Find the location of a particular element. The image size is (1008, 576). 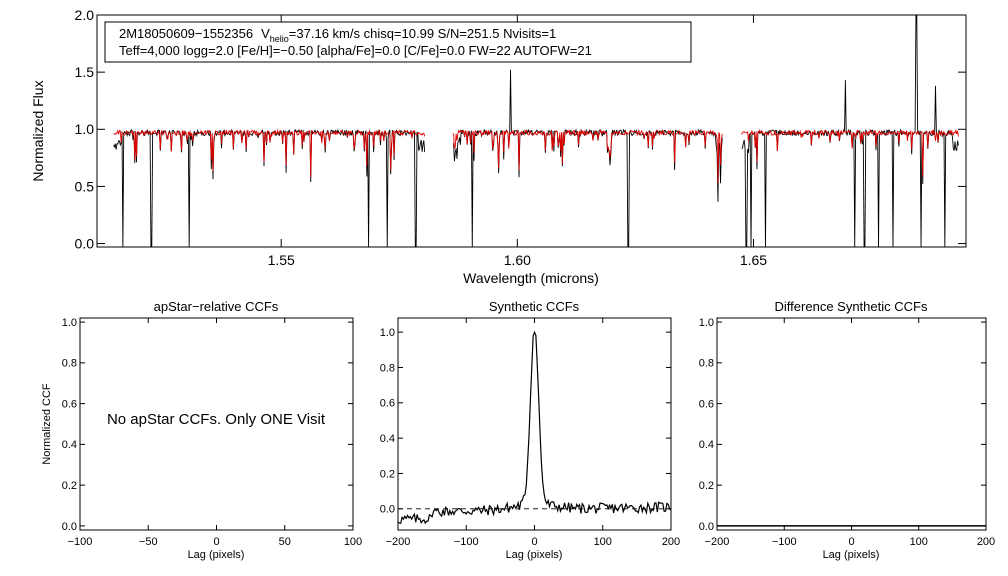

difference-ccf-ticks: −200 −100 0 100 200 0.0 0.2 0.4 0.6 0.8 1.0 is located at coordinates (847, 432).